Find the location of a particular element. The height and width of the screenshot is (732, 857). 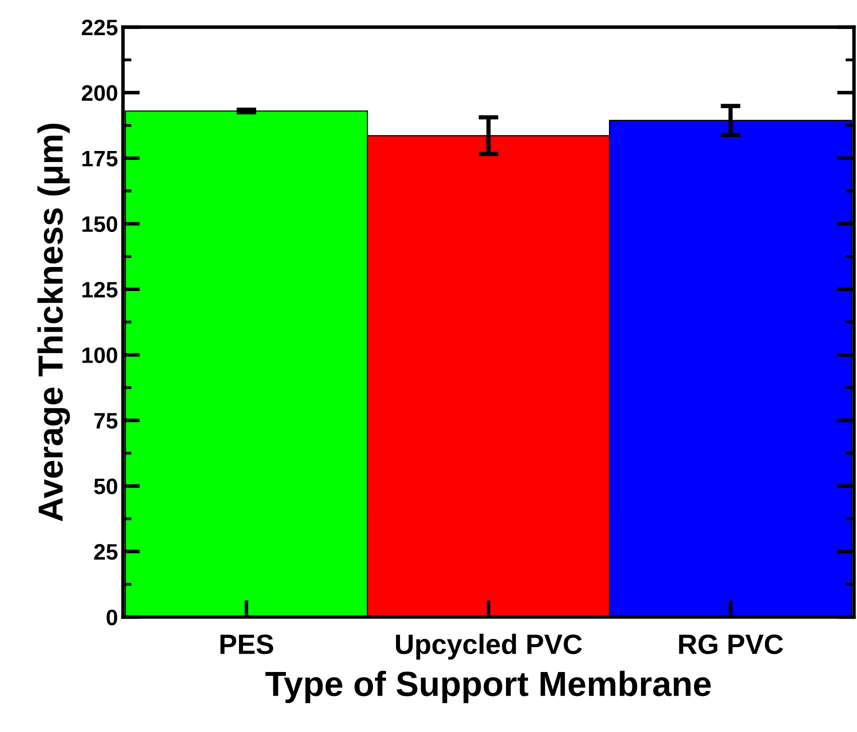

y-tick-label: 225 is located at coordinates (100, 28).